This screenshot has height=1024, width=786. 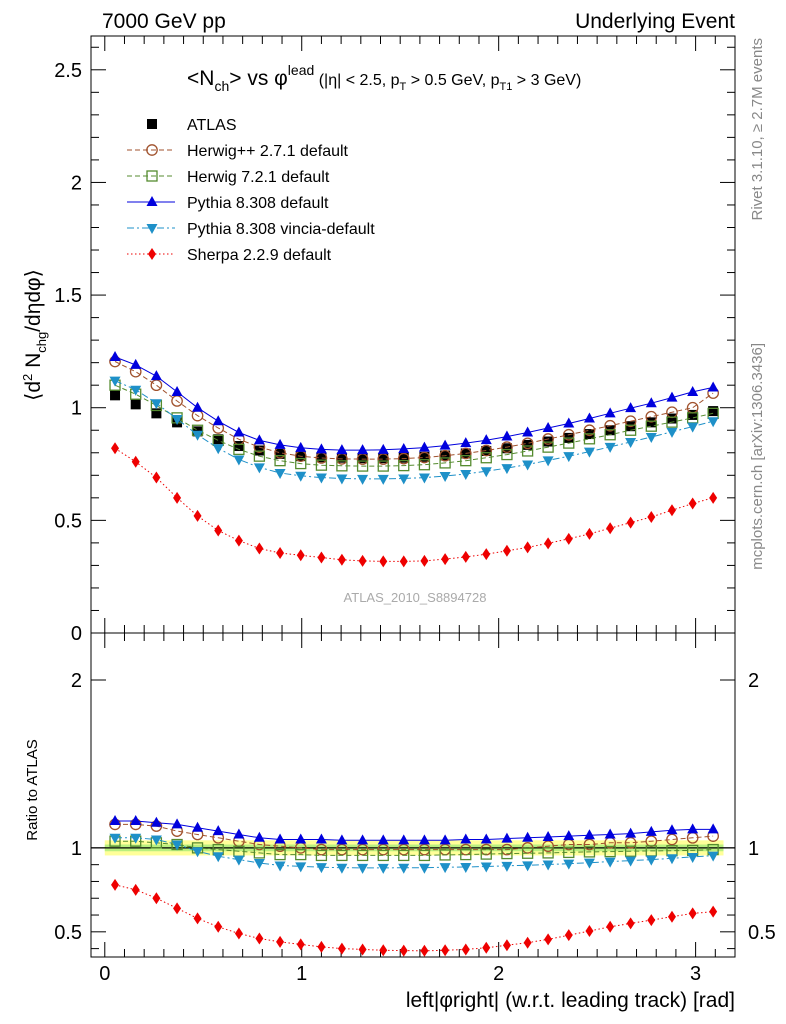 What do you see at coordinates (281, 229) in the screenshot?
I see `legend-label-vincia: Pythia 8.308 vincia-default` at bounding box center [281, 229].